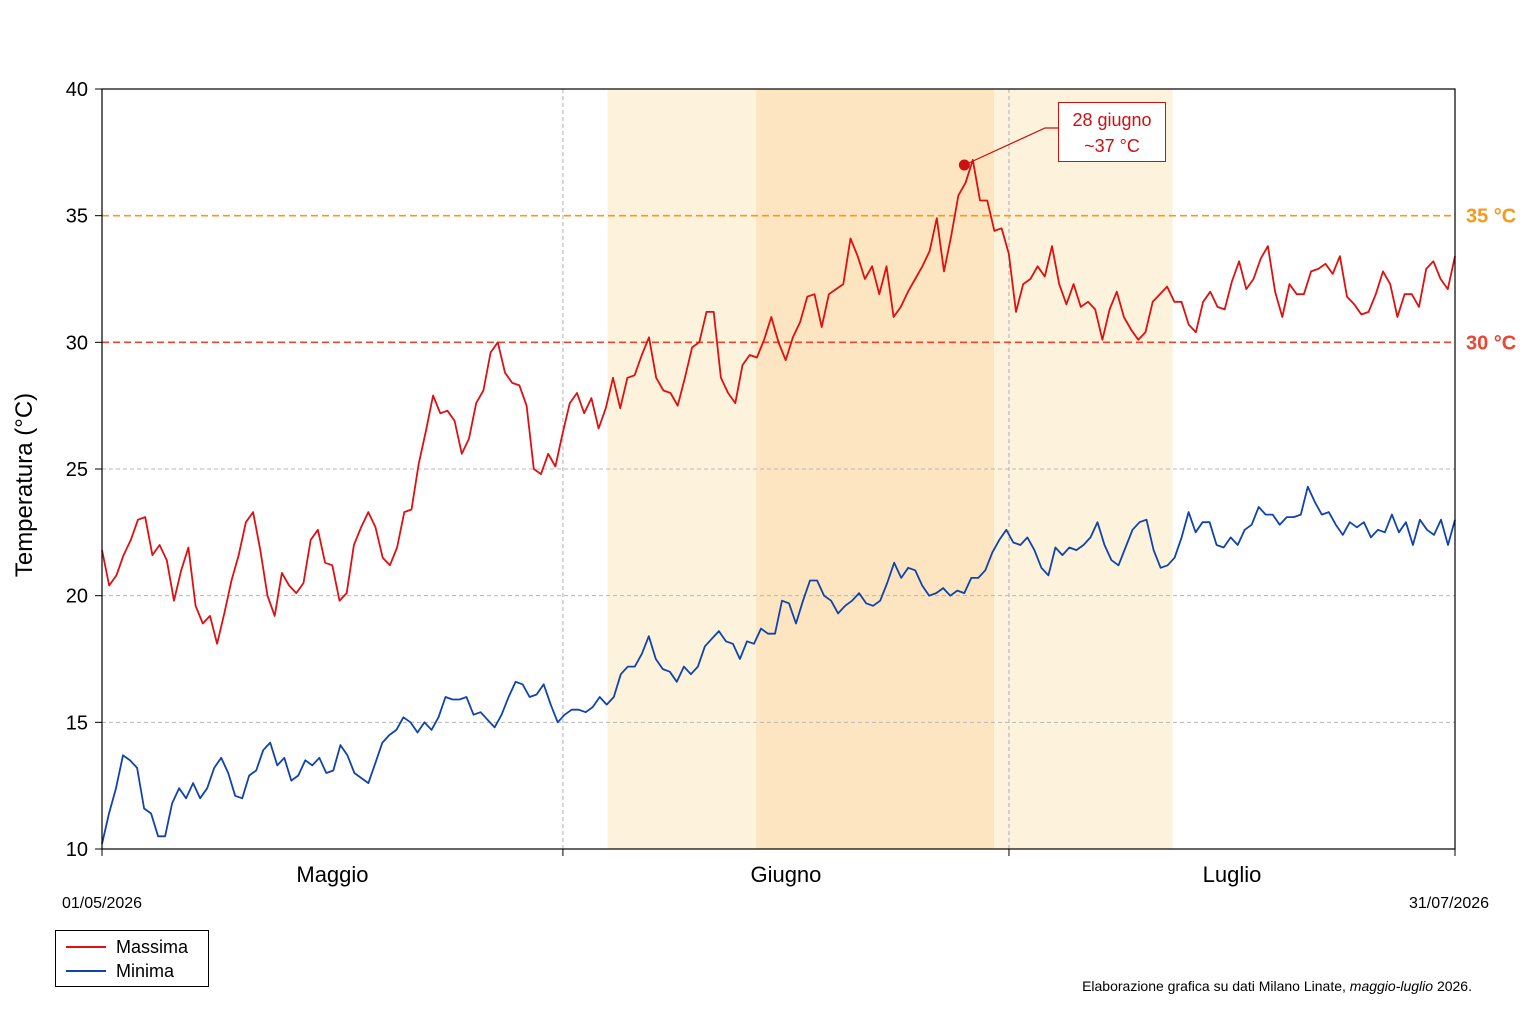 This screenshot has height=1024, width=1536. Describe the element at coordinates (77, 217) in the screenshot. I see `y-tick-label-35: 35` at that location.